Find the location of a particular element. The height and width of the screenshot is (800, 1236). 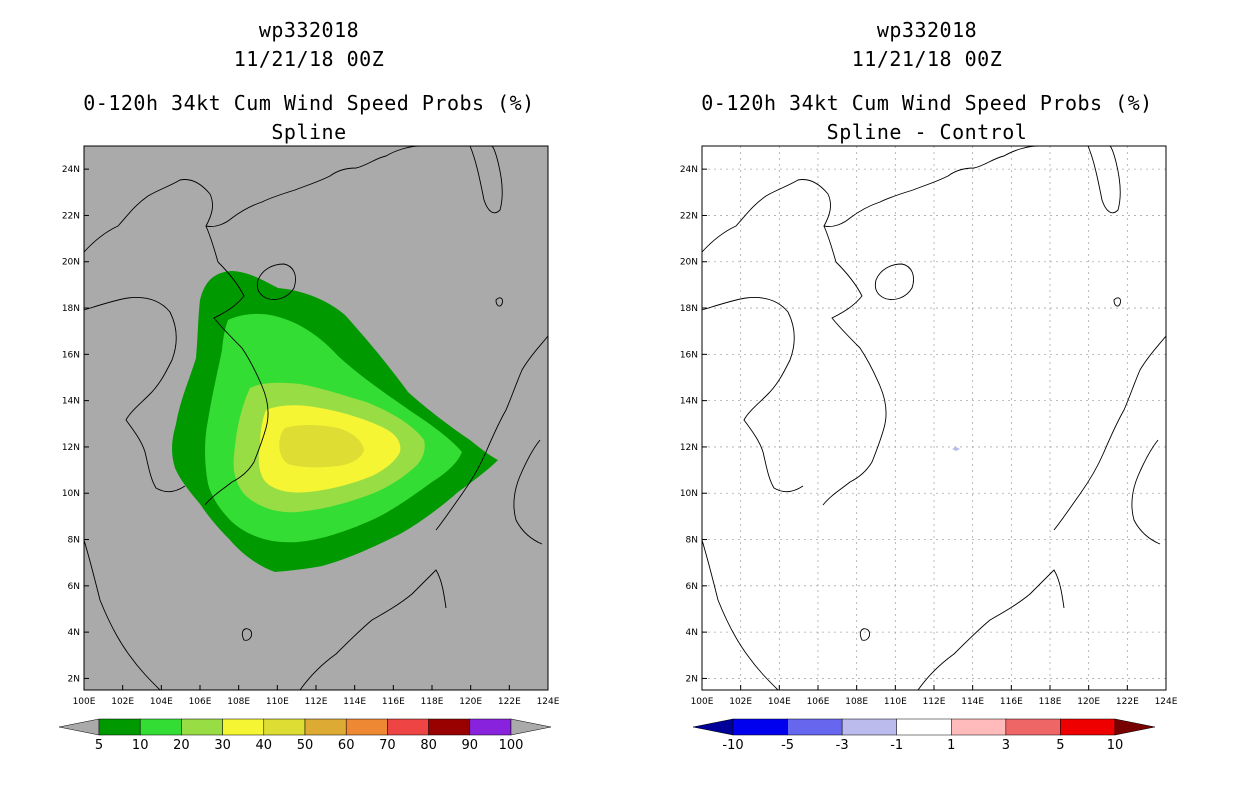

colorbar: 5 10 20 30 40 50 60 70 80 90 100 is located at coordinates (305, 735).